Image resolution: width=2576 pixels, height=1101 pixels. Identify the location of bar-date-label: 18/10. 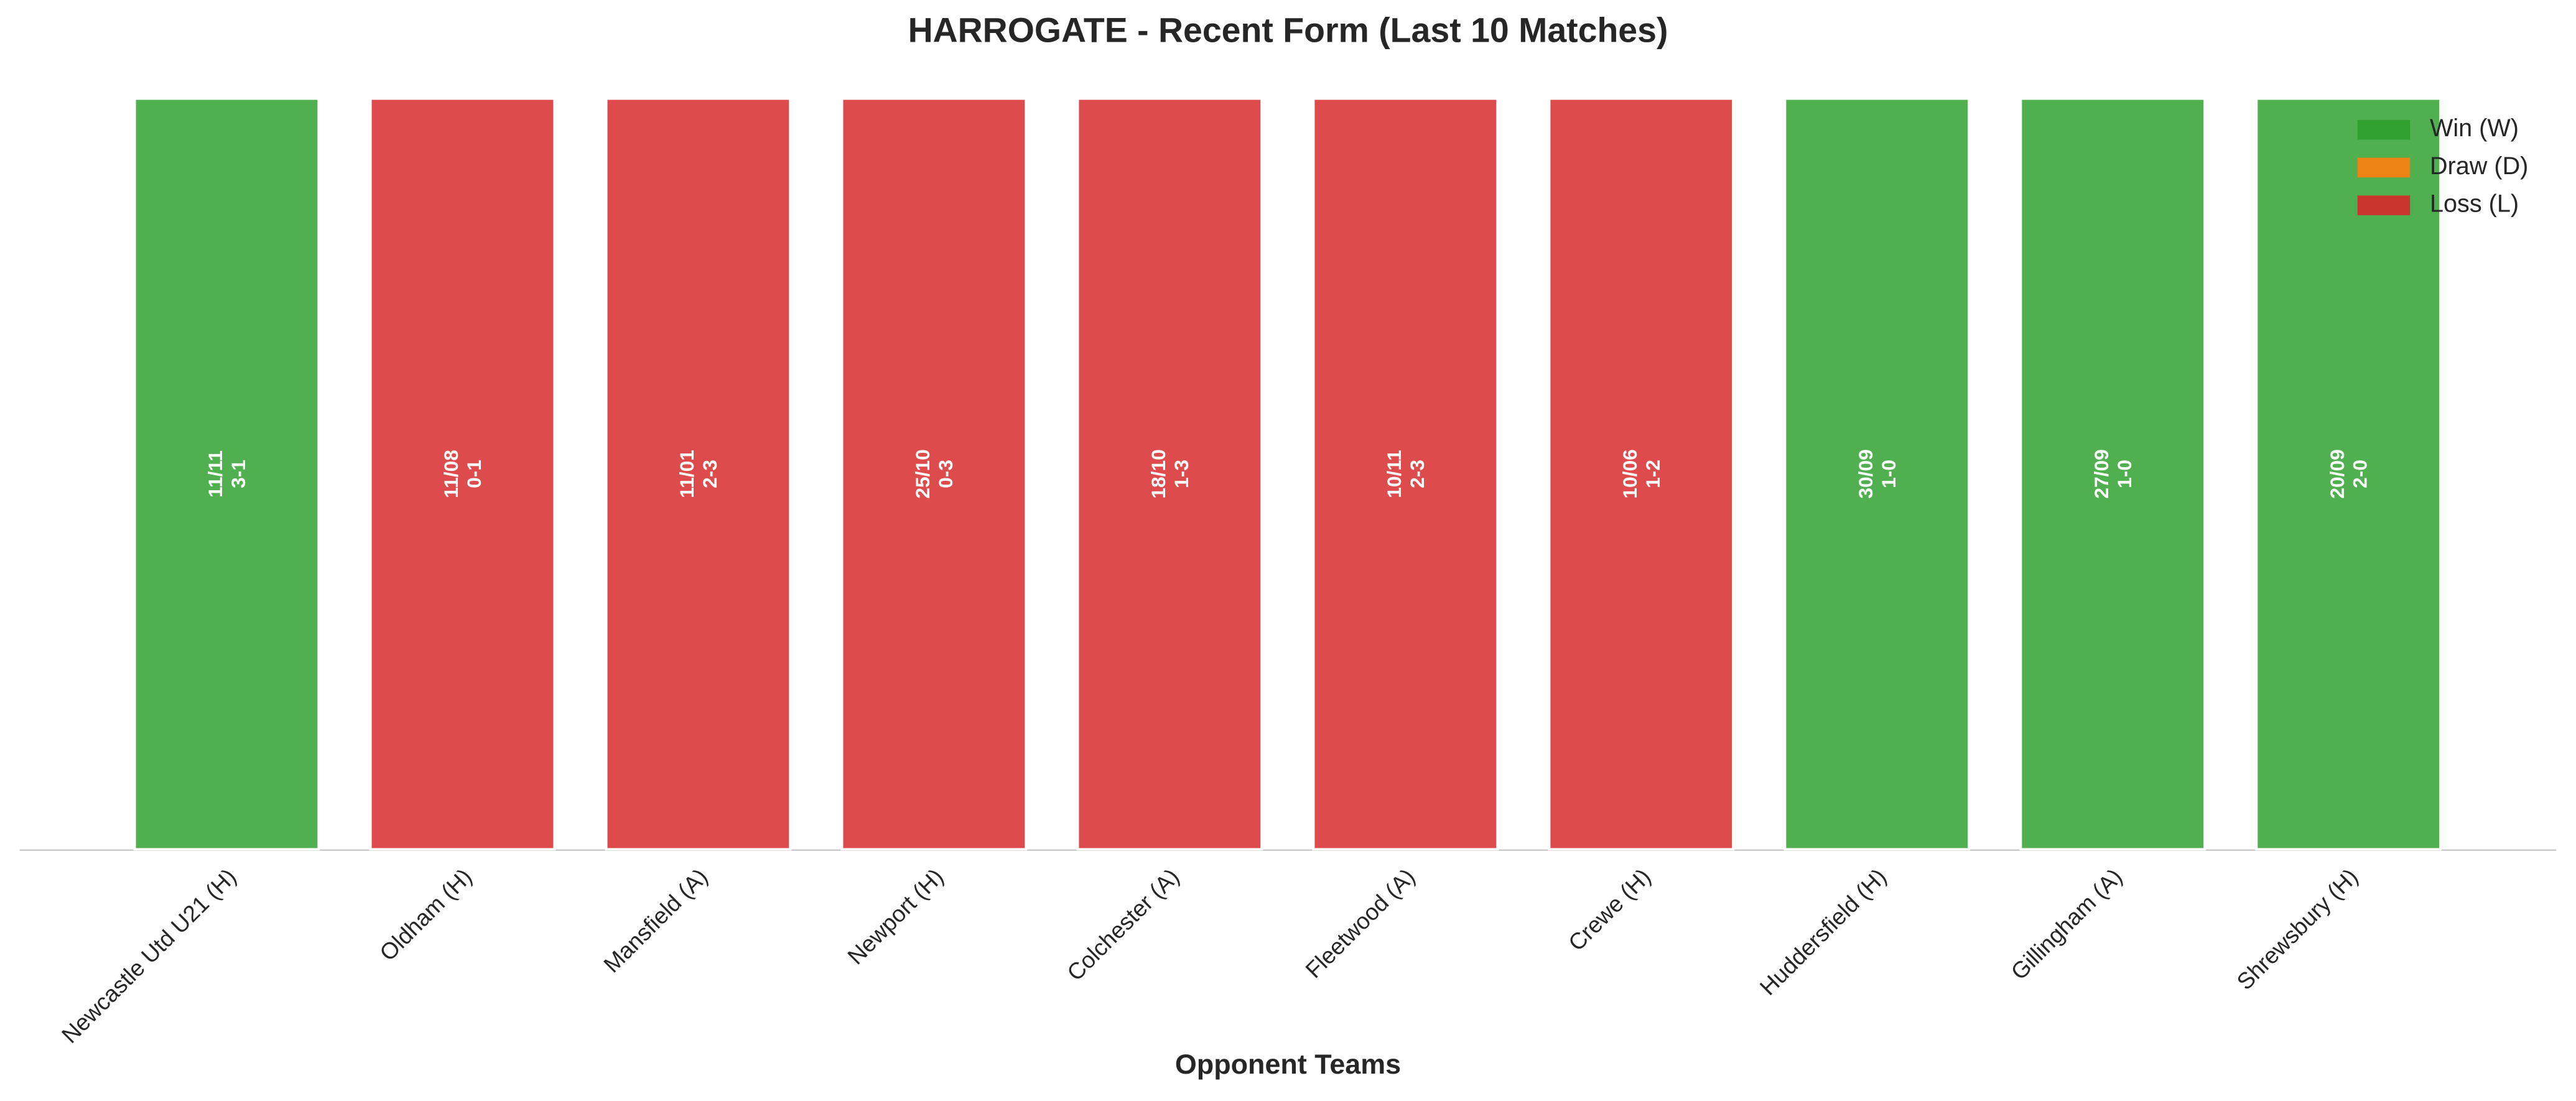
(1158, 473).